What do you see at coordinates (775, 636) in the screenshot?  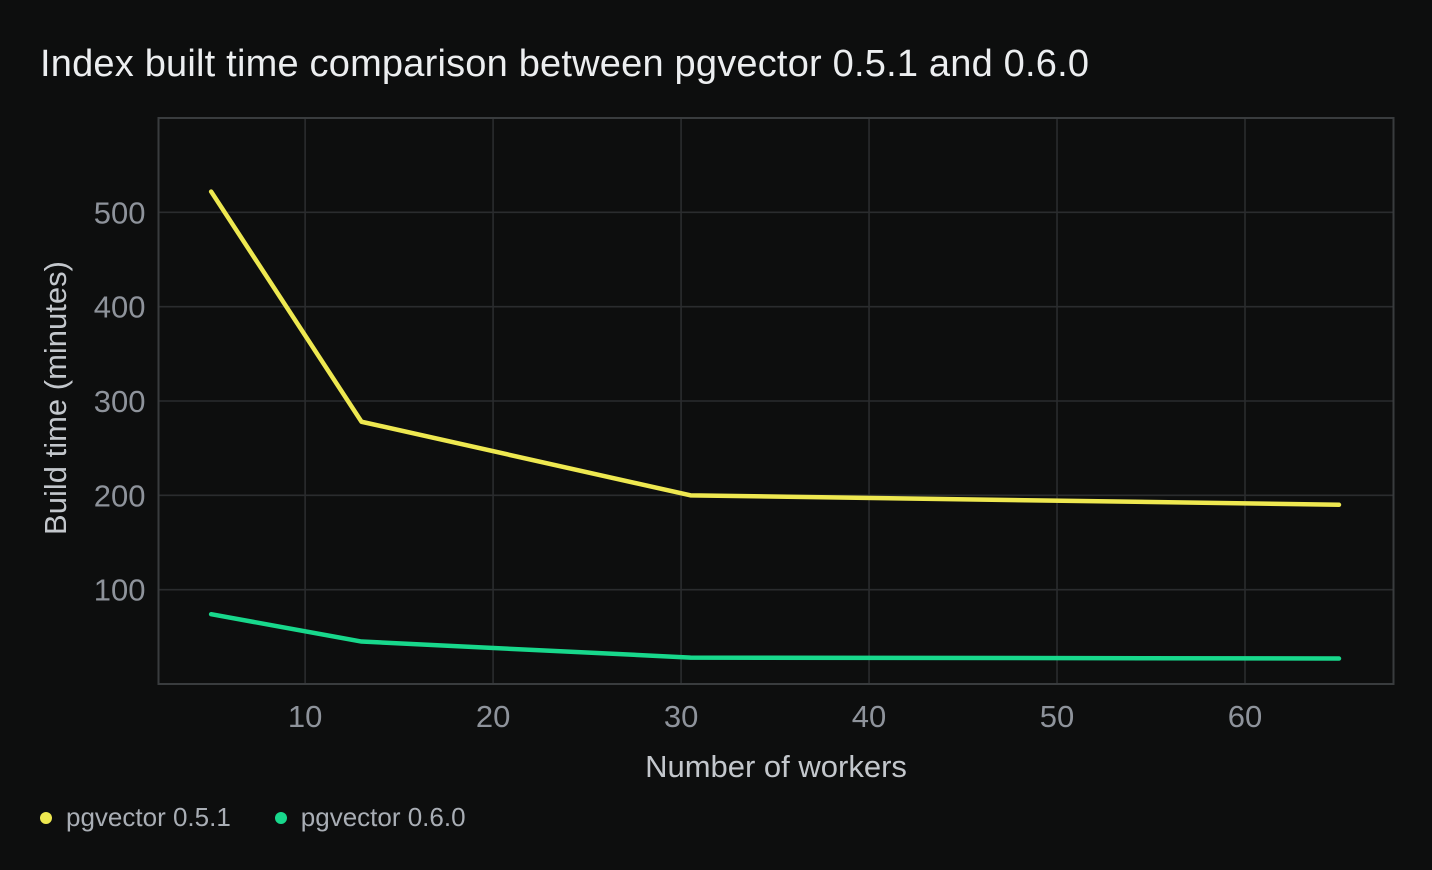 I see `series-line` at bounding box center [775, 636].